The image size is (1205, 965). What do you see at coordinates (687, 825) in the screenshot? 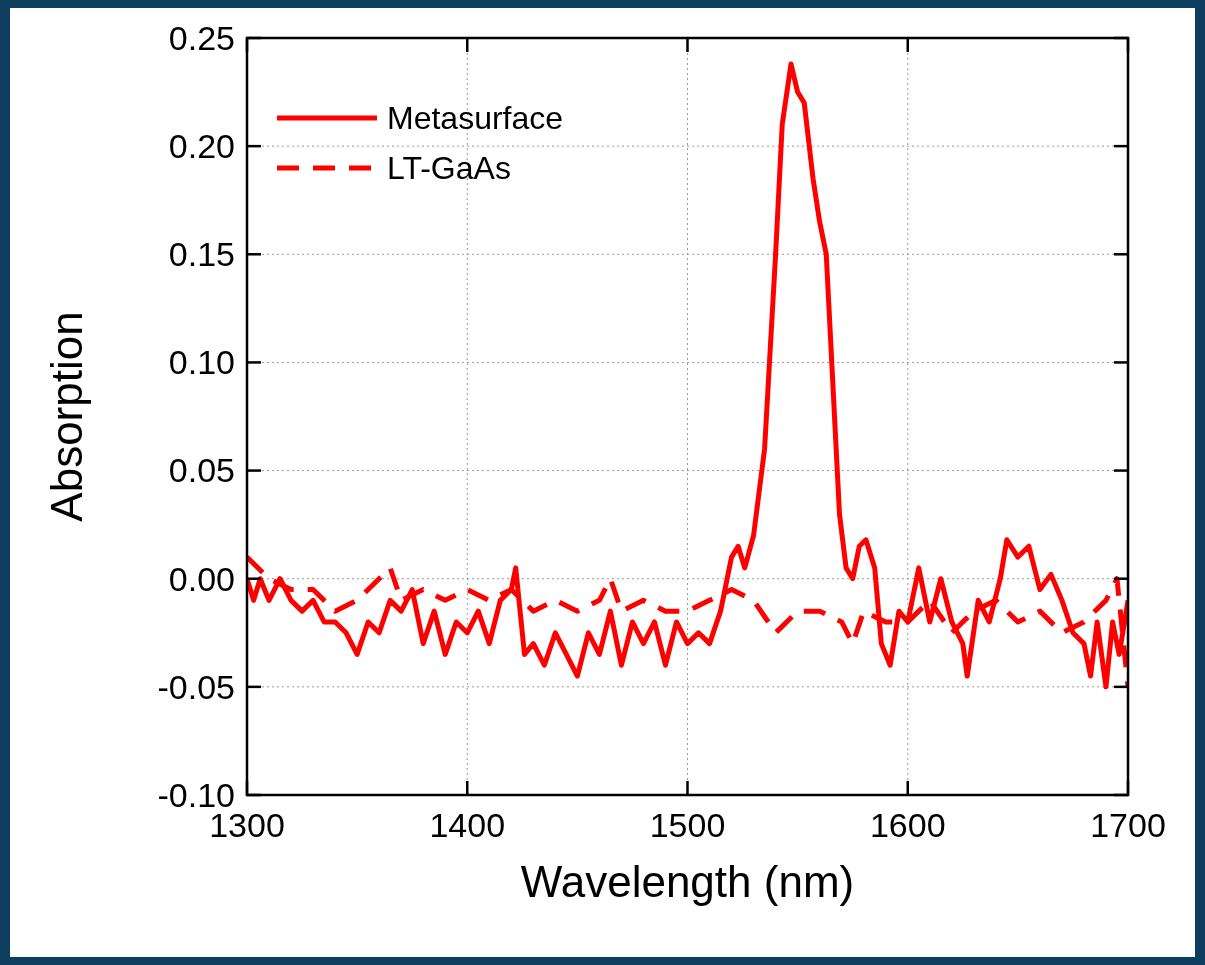
I see `x-tick-label: 1500` at bounding box center [687, 825].